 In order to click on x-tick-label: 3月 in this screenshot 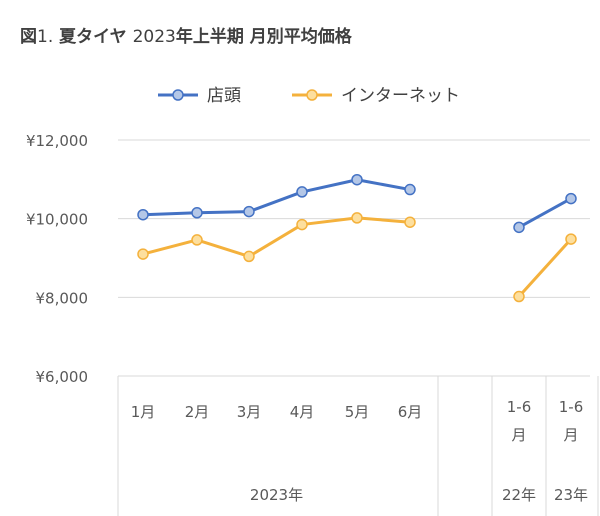, I will do `click(249, 412)`.